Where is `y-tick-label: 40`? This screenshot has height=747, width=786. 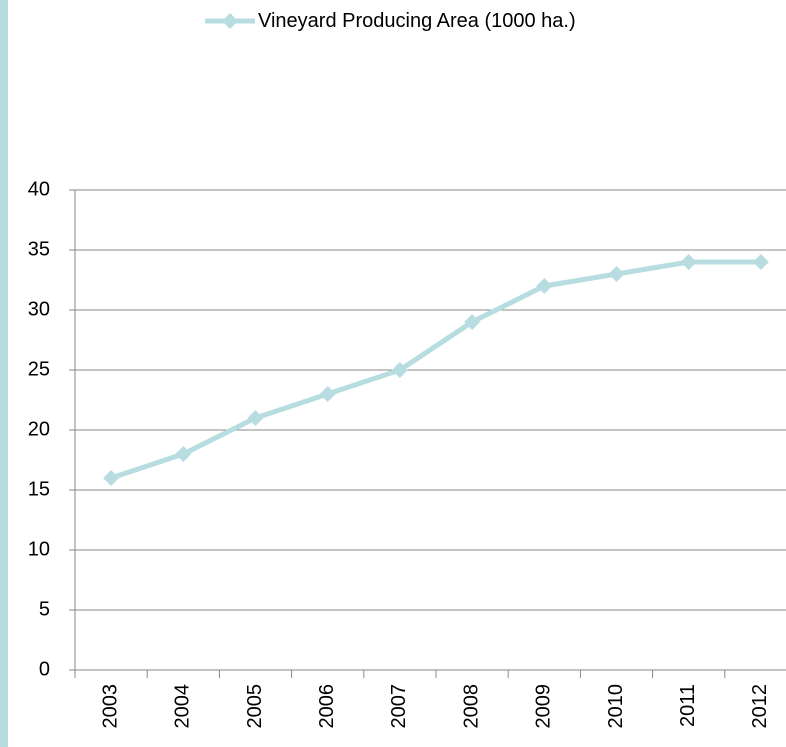 y-tick-label: 40 is located at coordinates (39, 189).